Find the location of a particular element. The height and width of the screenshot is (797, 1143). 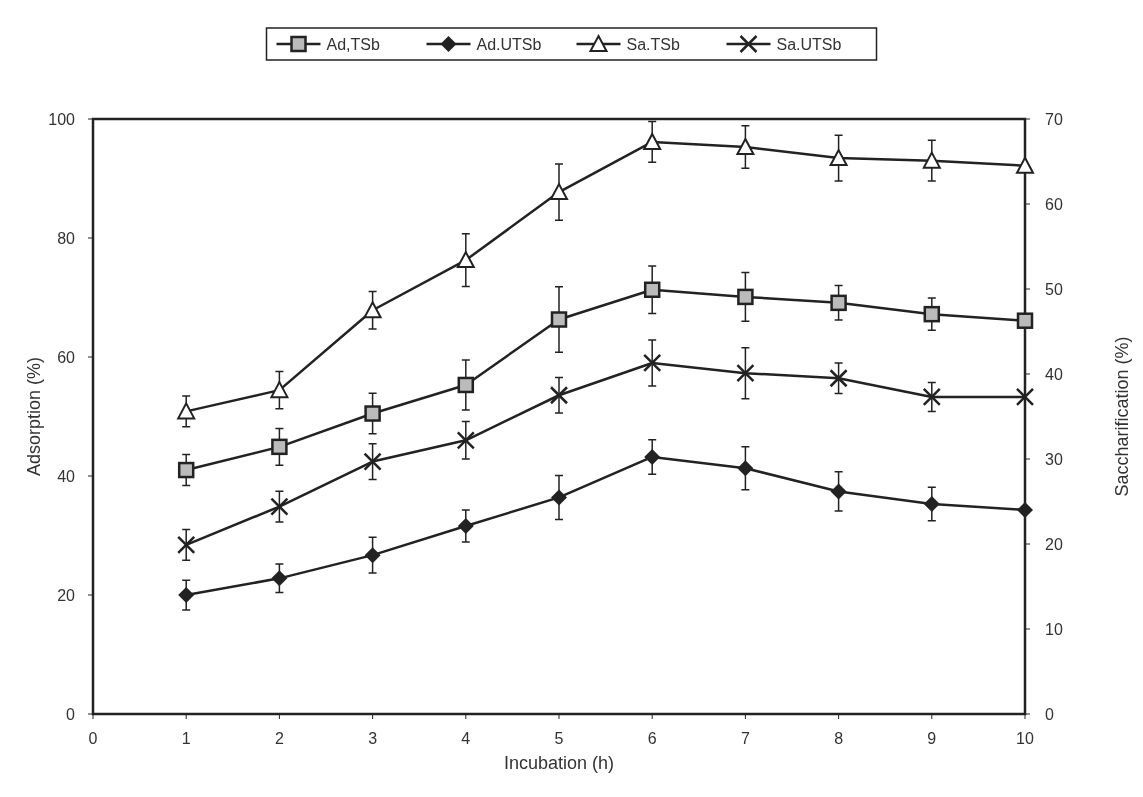

y2-tick-label: 0 is located at coordinates (1049, 714).